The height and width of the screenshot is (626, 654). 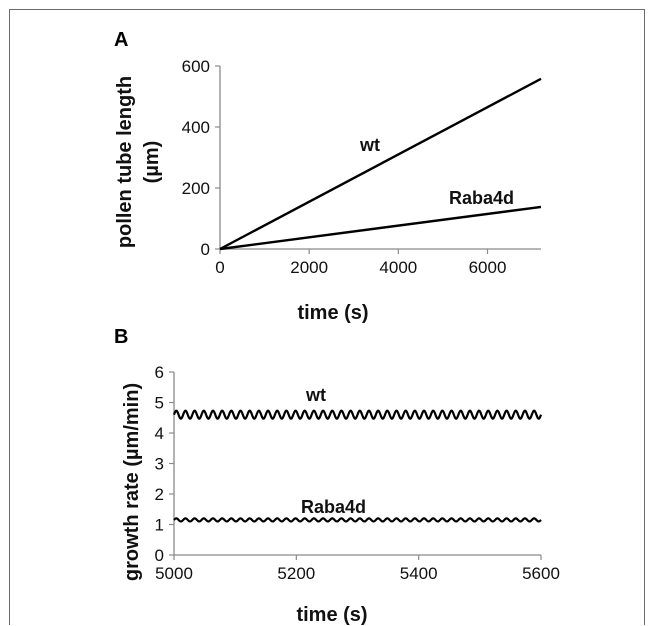 I want to click on y-tick-label: 400, so click(x=196, y=127).